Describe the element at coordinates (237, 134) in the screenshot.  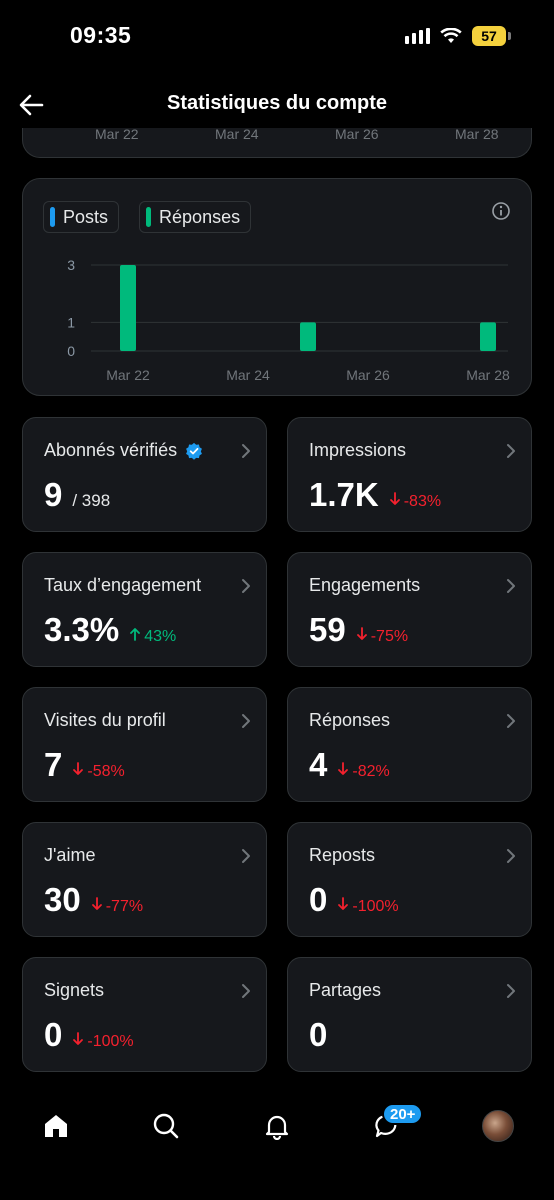
I see `previous-chart-x-label: Mar 24` at that location.